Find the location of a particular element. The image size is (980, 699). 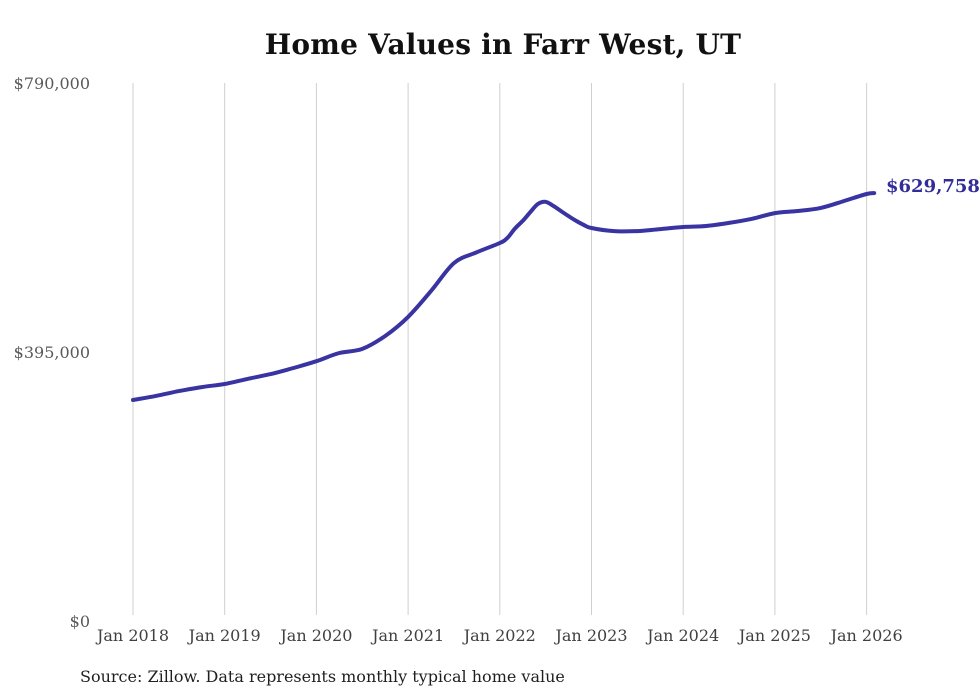

y-axis-tick-label: $395,000 is located at coordinates (51, 352).